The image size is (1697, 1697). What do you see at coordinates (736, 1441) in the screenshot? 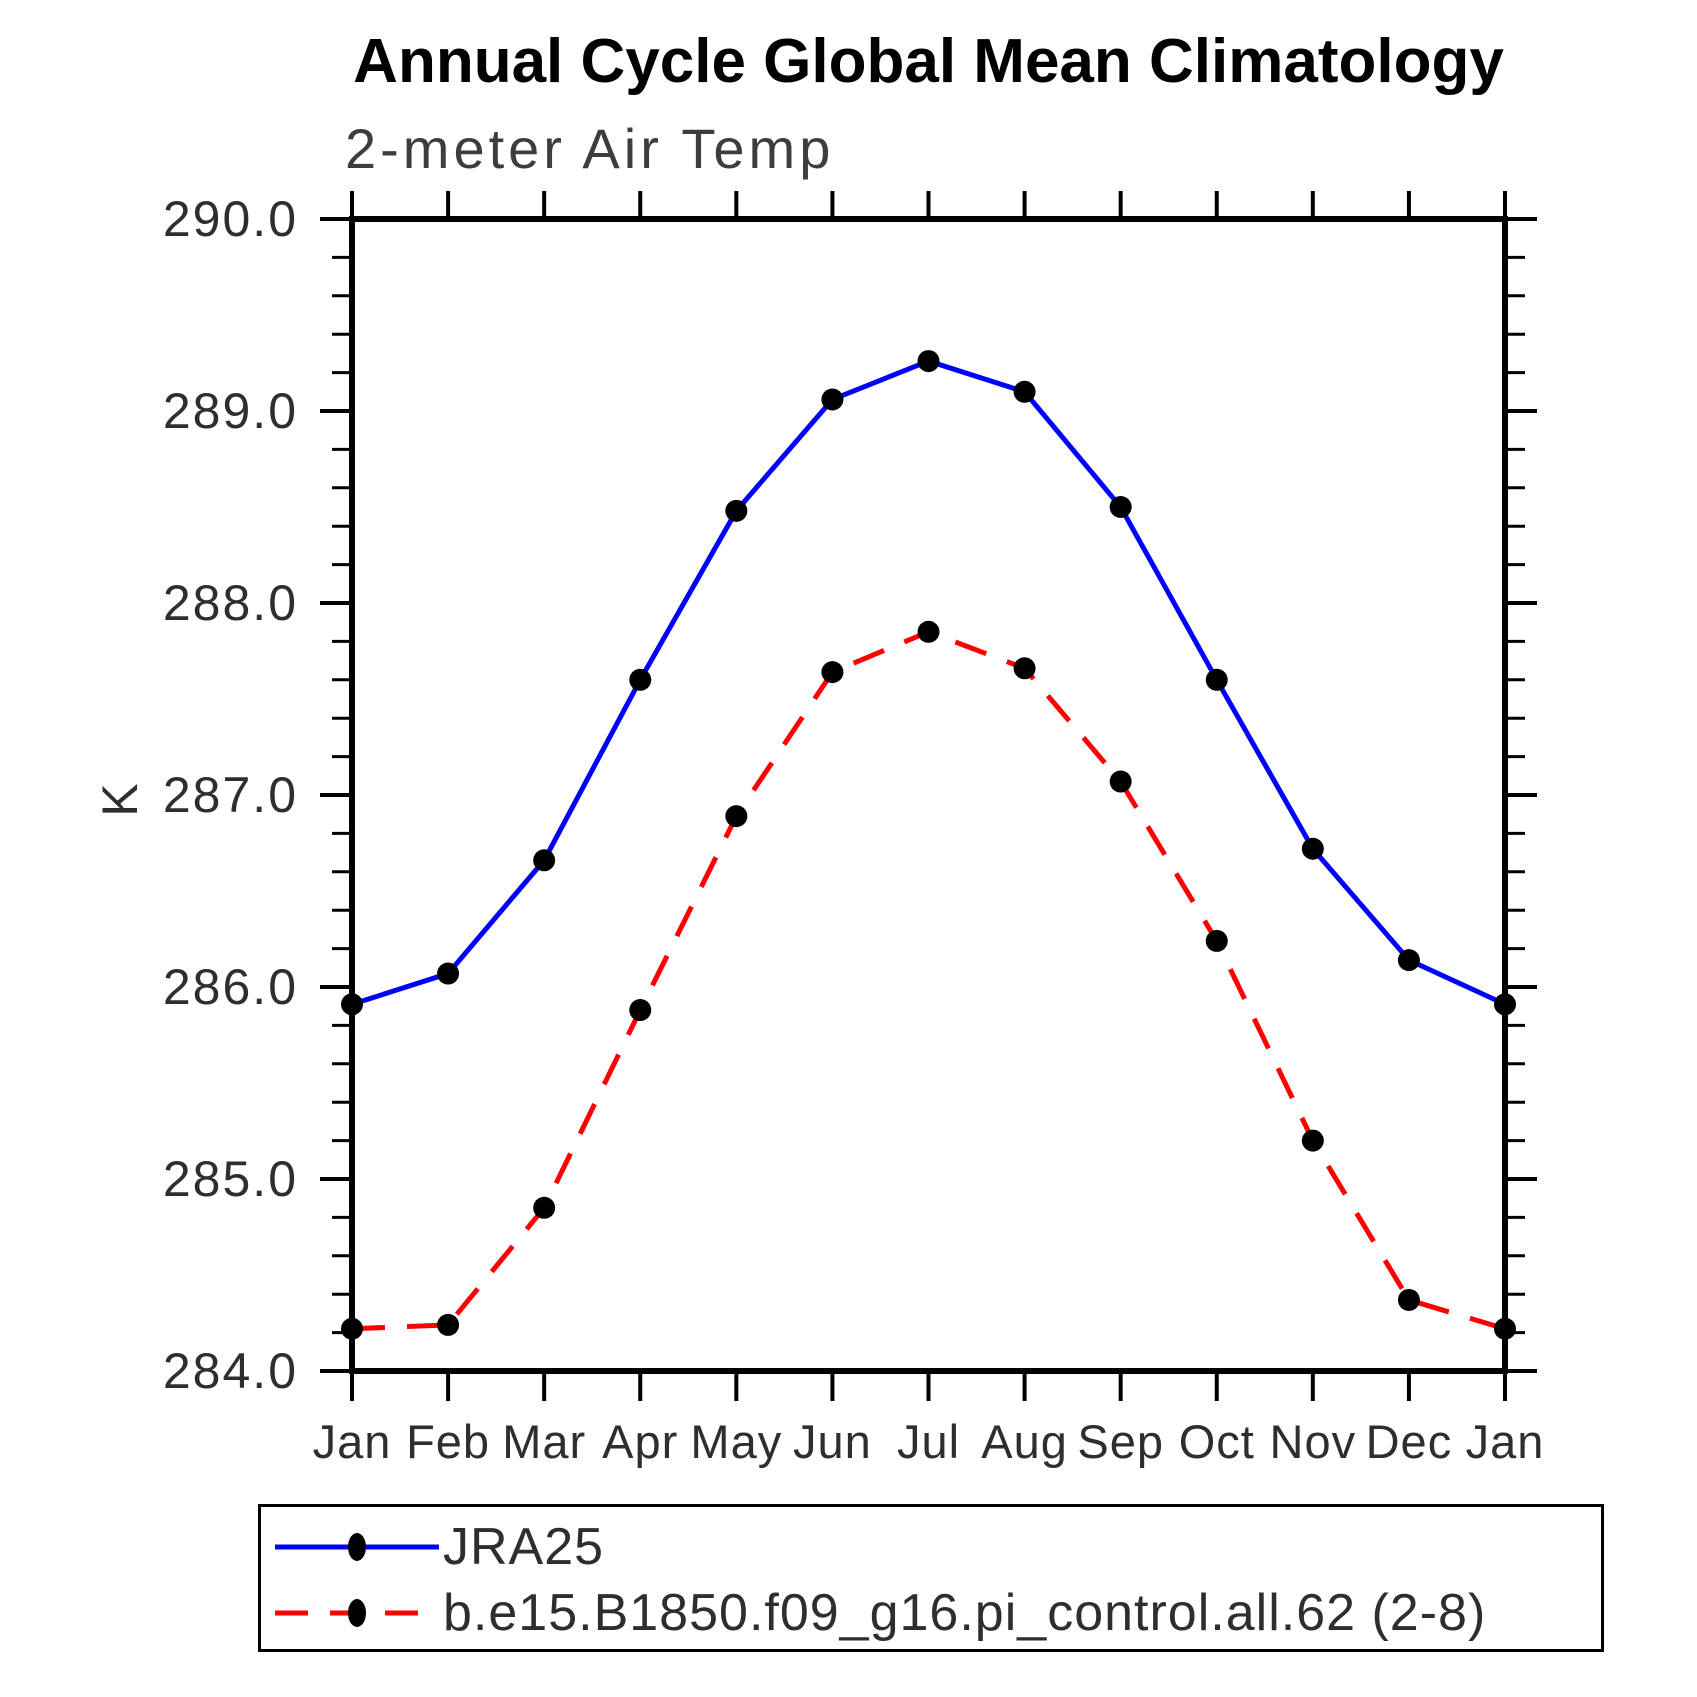
I see `x-tick-label: May` at bounding box center [736, 1441].